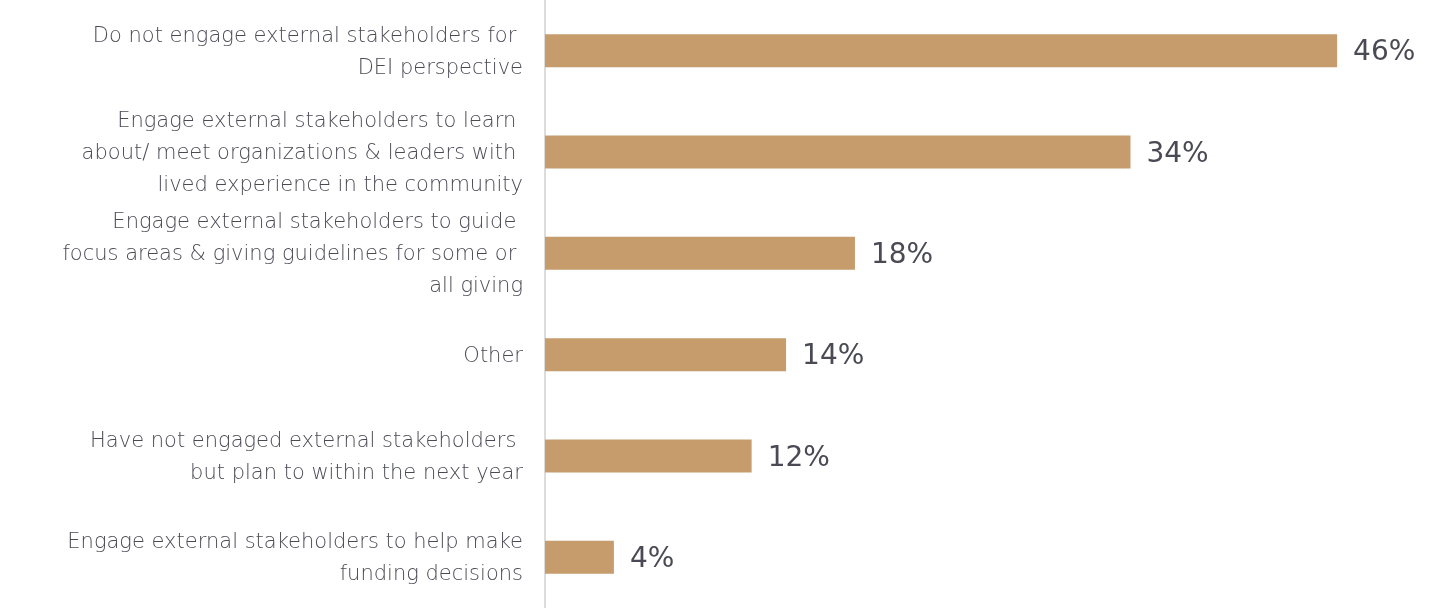 The height and width of the screenshot is (608, 1448). Describe the element at coordinates (292, 253) in the screenshot. I see `y-tick-label: Engage external stakeholders to guide focus areas & giving guidelines for some or all giving` at that location.